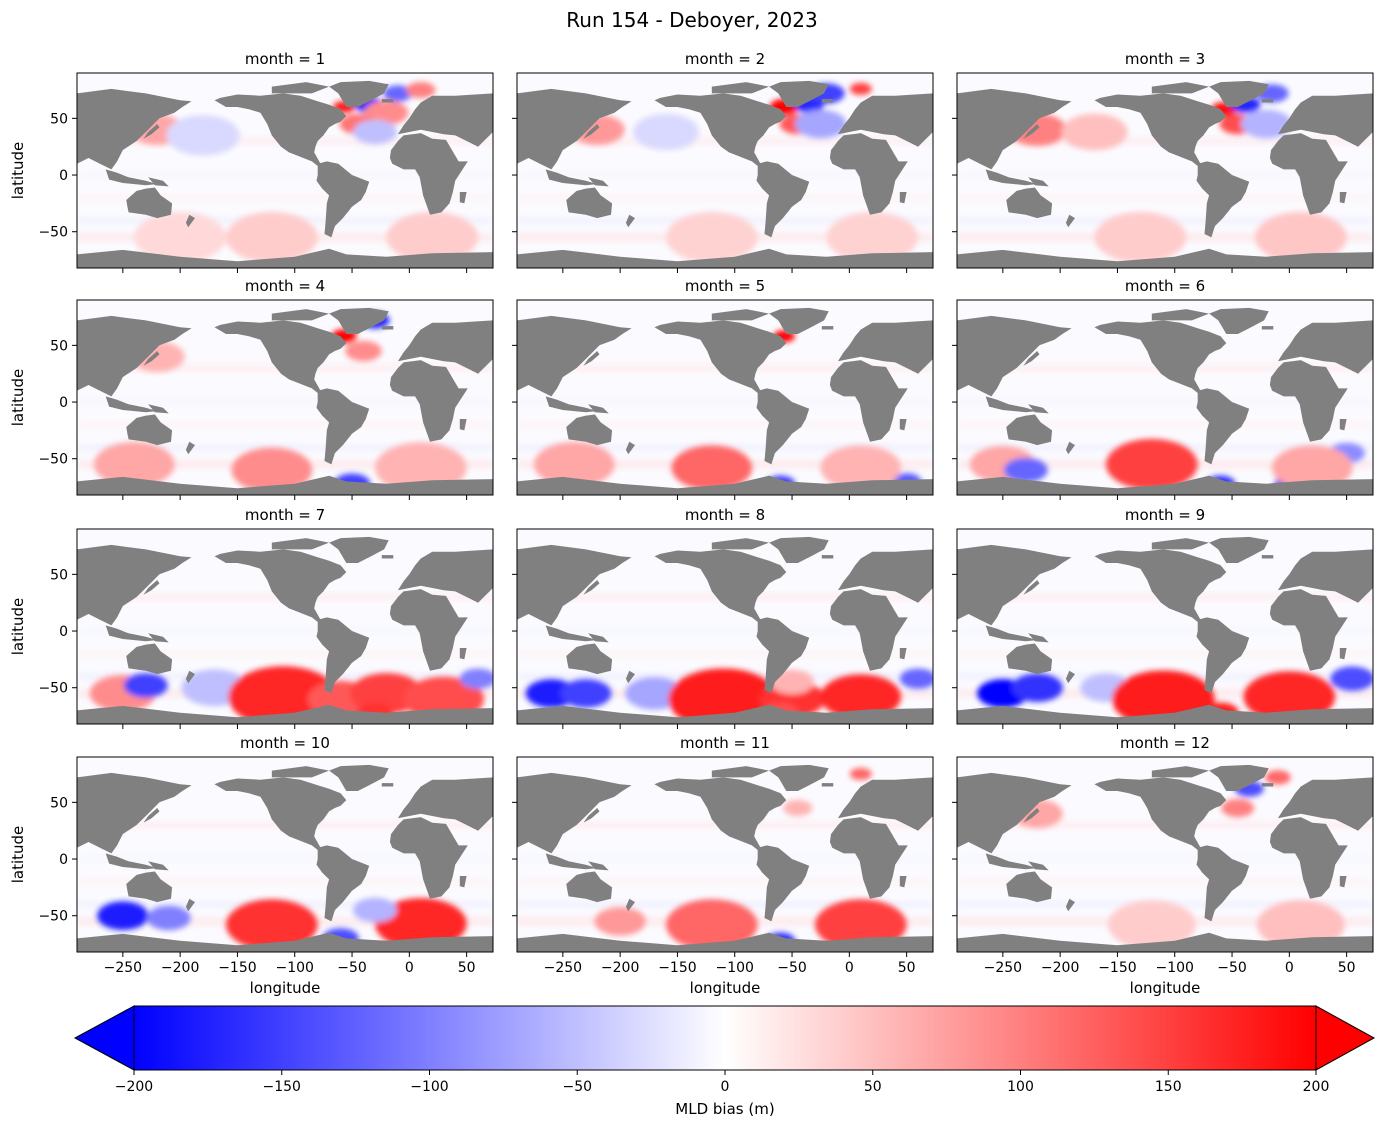 This screenshot has width=1384, height=1126. What do you see at coordinates (285, 59) in the screenshot?
I see `panel-title: month = 1` at bounding box center [285, 59].